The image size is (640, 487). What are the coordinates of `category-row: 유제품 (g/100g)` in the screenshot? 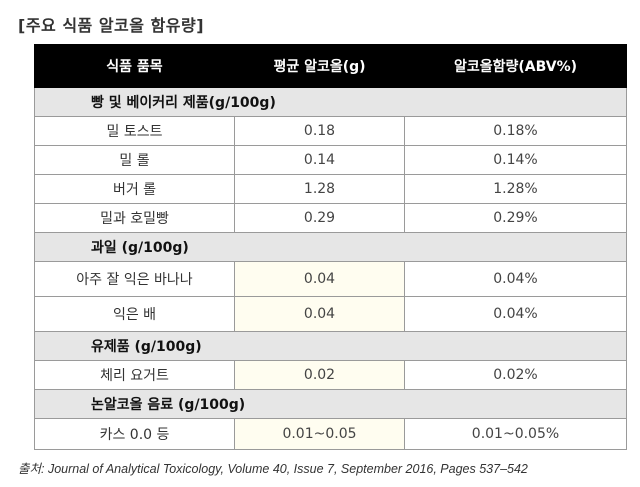 It's located at (330, 346).